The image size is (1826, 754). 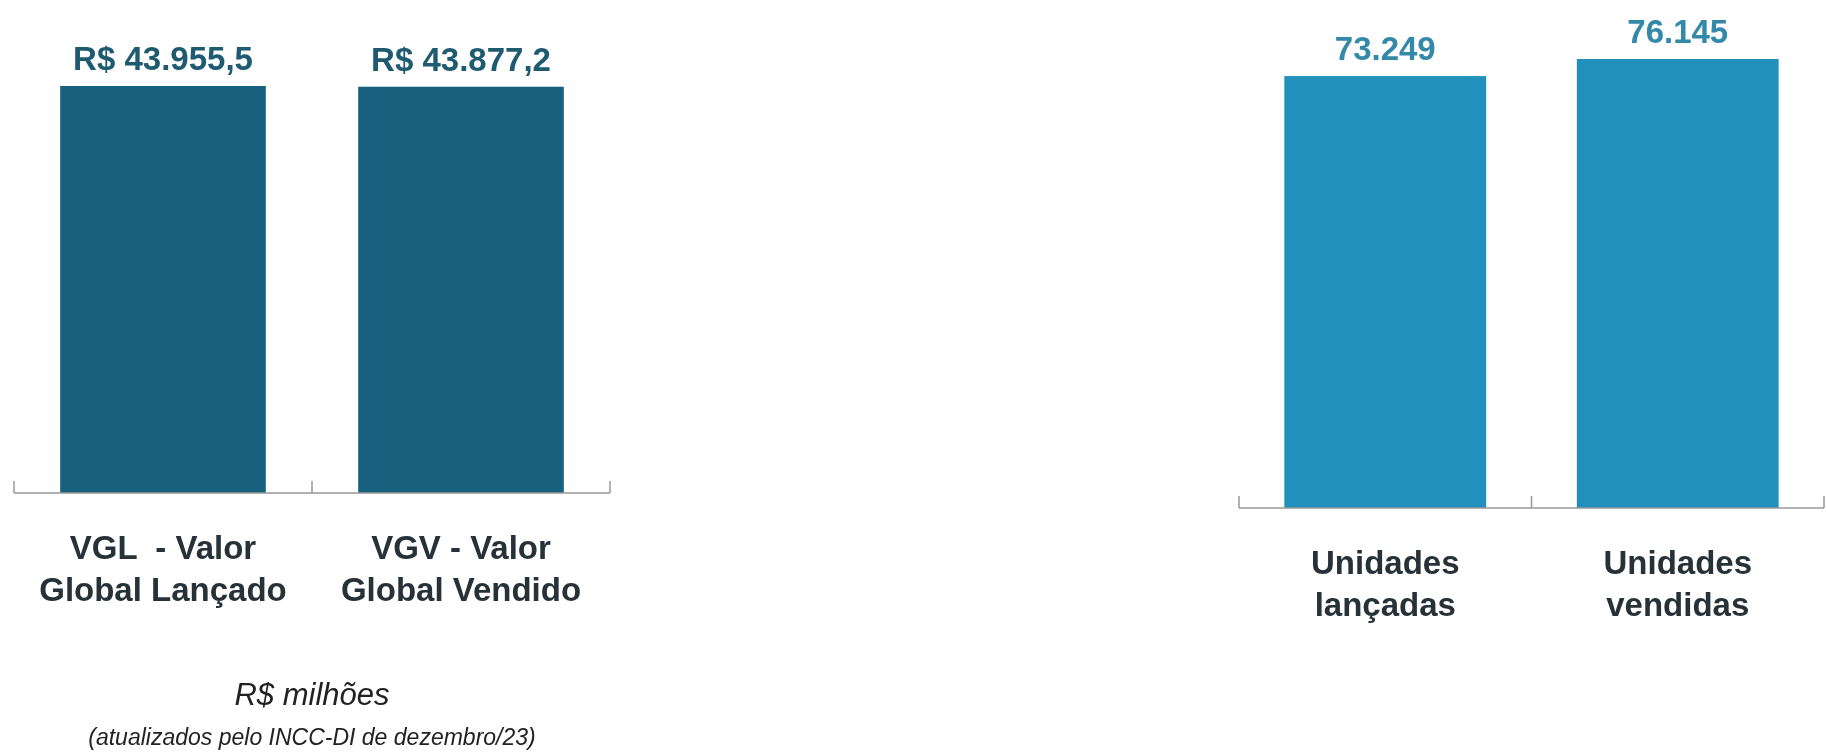 I want to click on data-label: R$ 43.955,5, so click(x=163, y=58).